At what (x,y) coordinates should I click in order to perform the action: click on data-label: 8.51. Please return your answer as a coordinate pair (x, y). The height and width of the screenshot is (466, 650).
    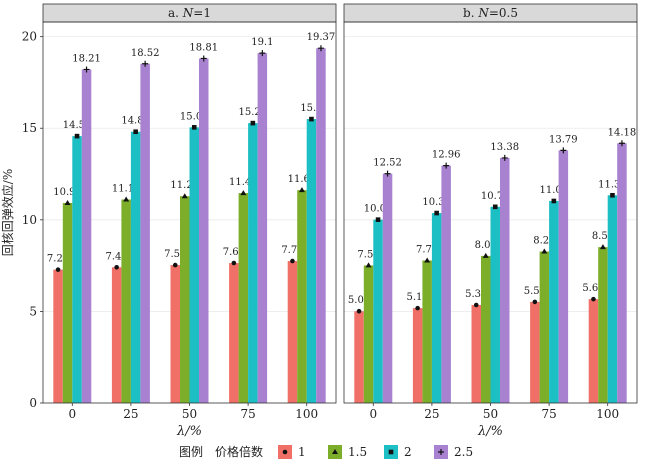
    Looking at the image, I should click on (603, 236).